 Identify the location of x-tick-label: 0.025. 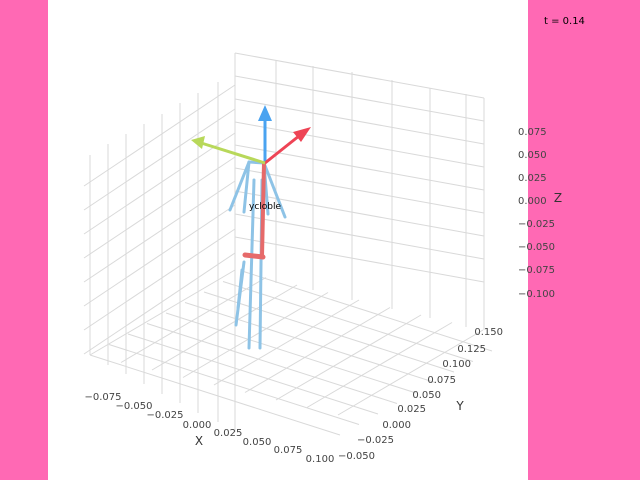
(228, 433).